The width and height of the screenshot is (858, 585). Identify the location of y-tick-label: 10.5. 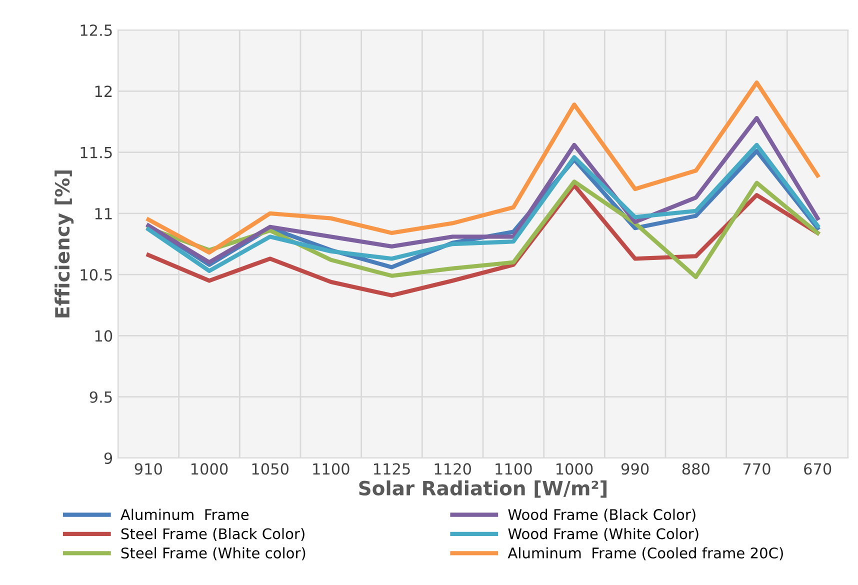
(96, 275).